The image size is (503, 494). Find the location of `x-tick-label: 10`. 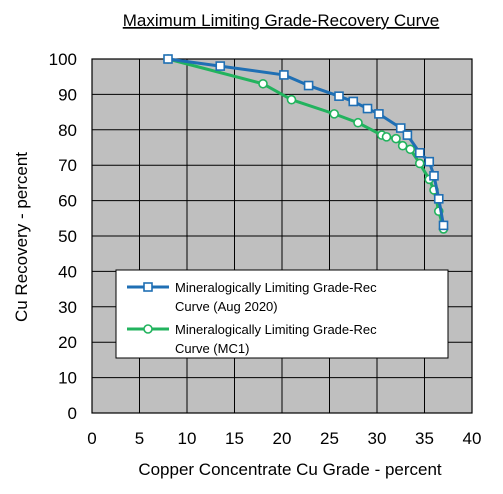

x-tick-label: 10 is located at coordinates (187, 438).